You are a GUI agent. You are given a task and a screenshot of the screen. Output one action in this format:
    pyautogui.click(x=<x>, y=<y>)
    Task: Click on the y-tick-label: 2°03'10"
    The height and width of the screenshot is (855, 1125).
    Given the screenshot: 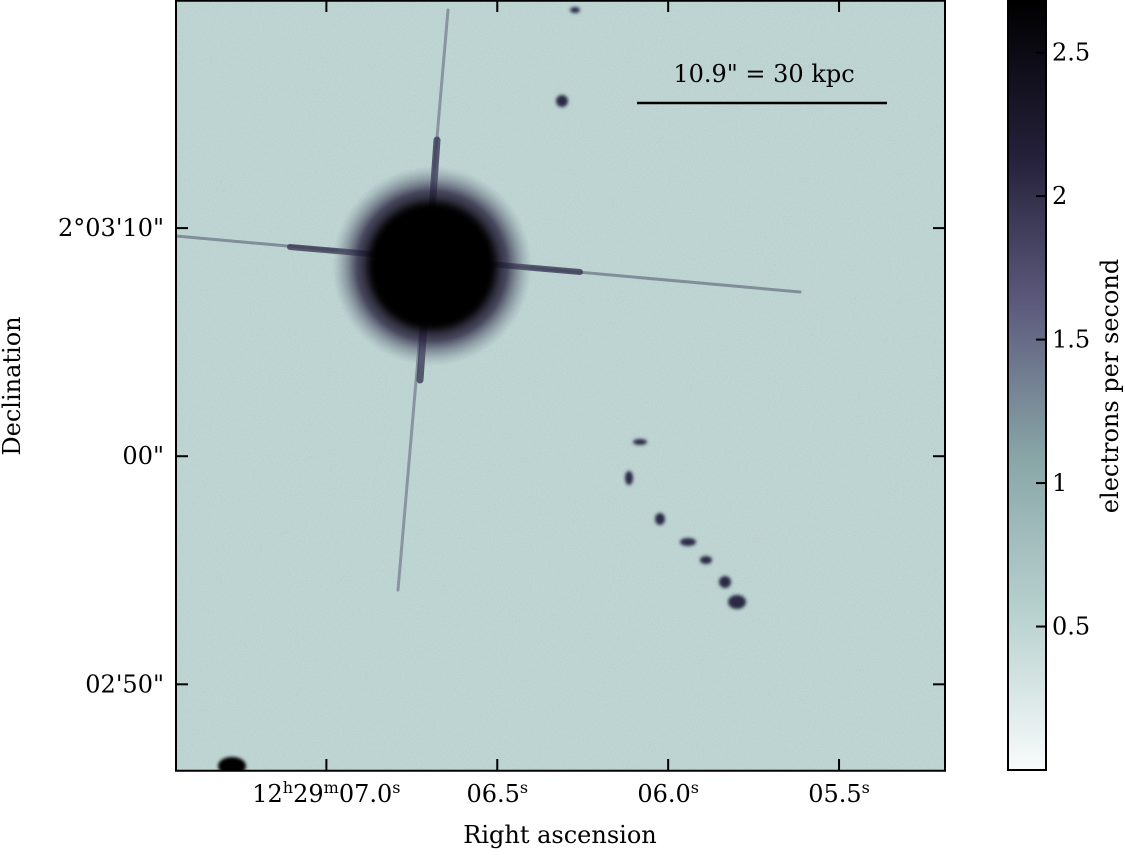 What is the action you would take?
    pyautogui.click(x=111, y=228)
    